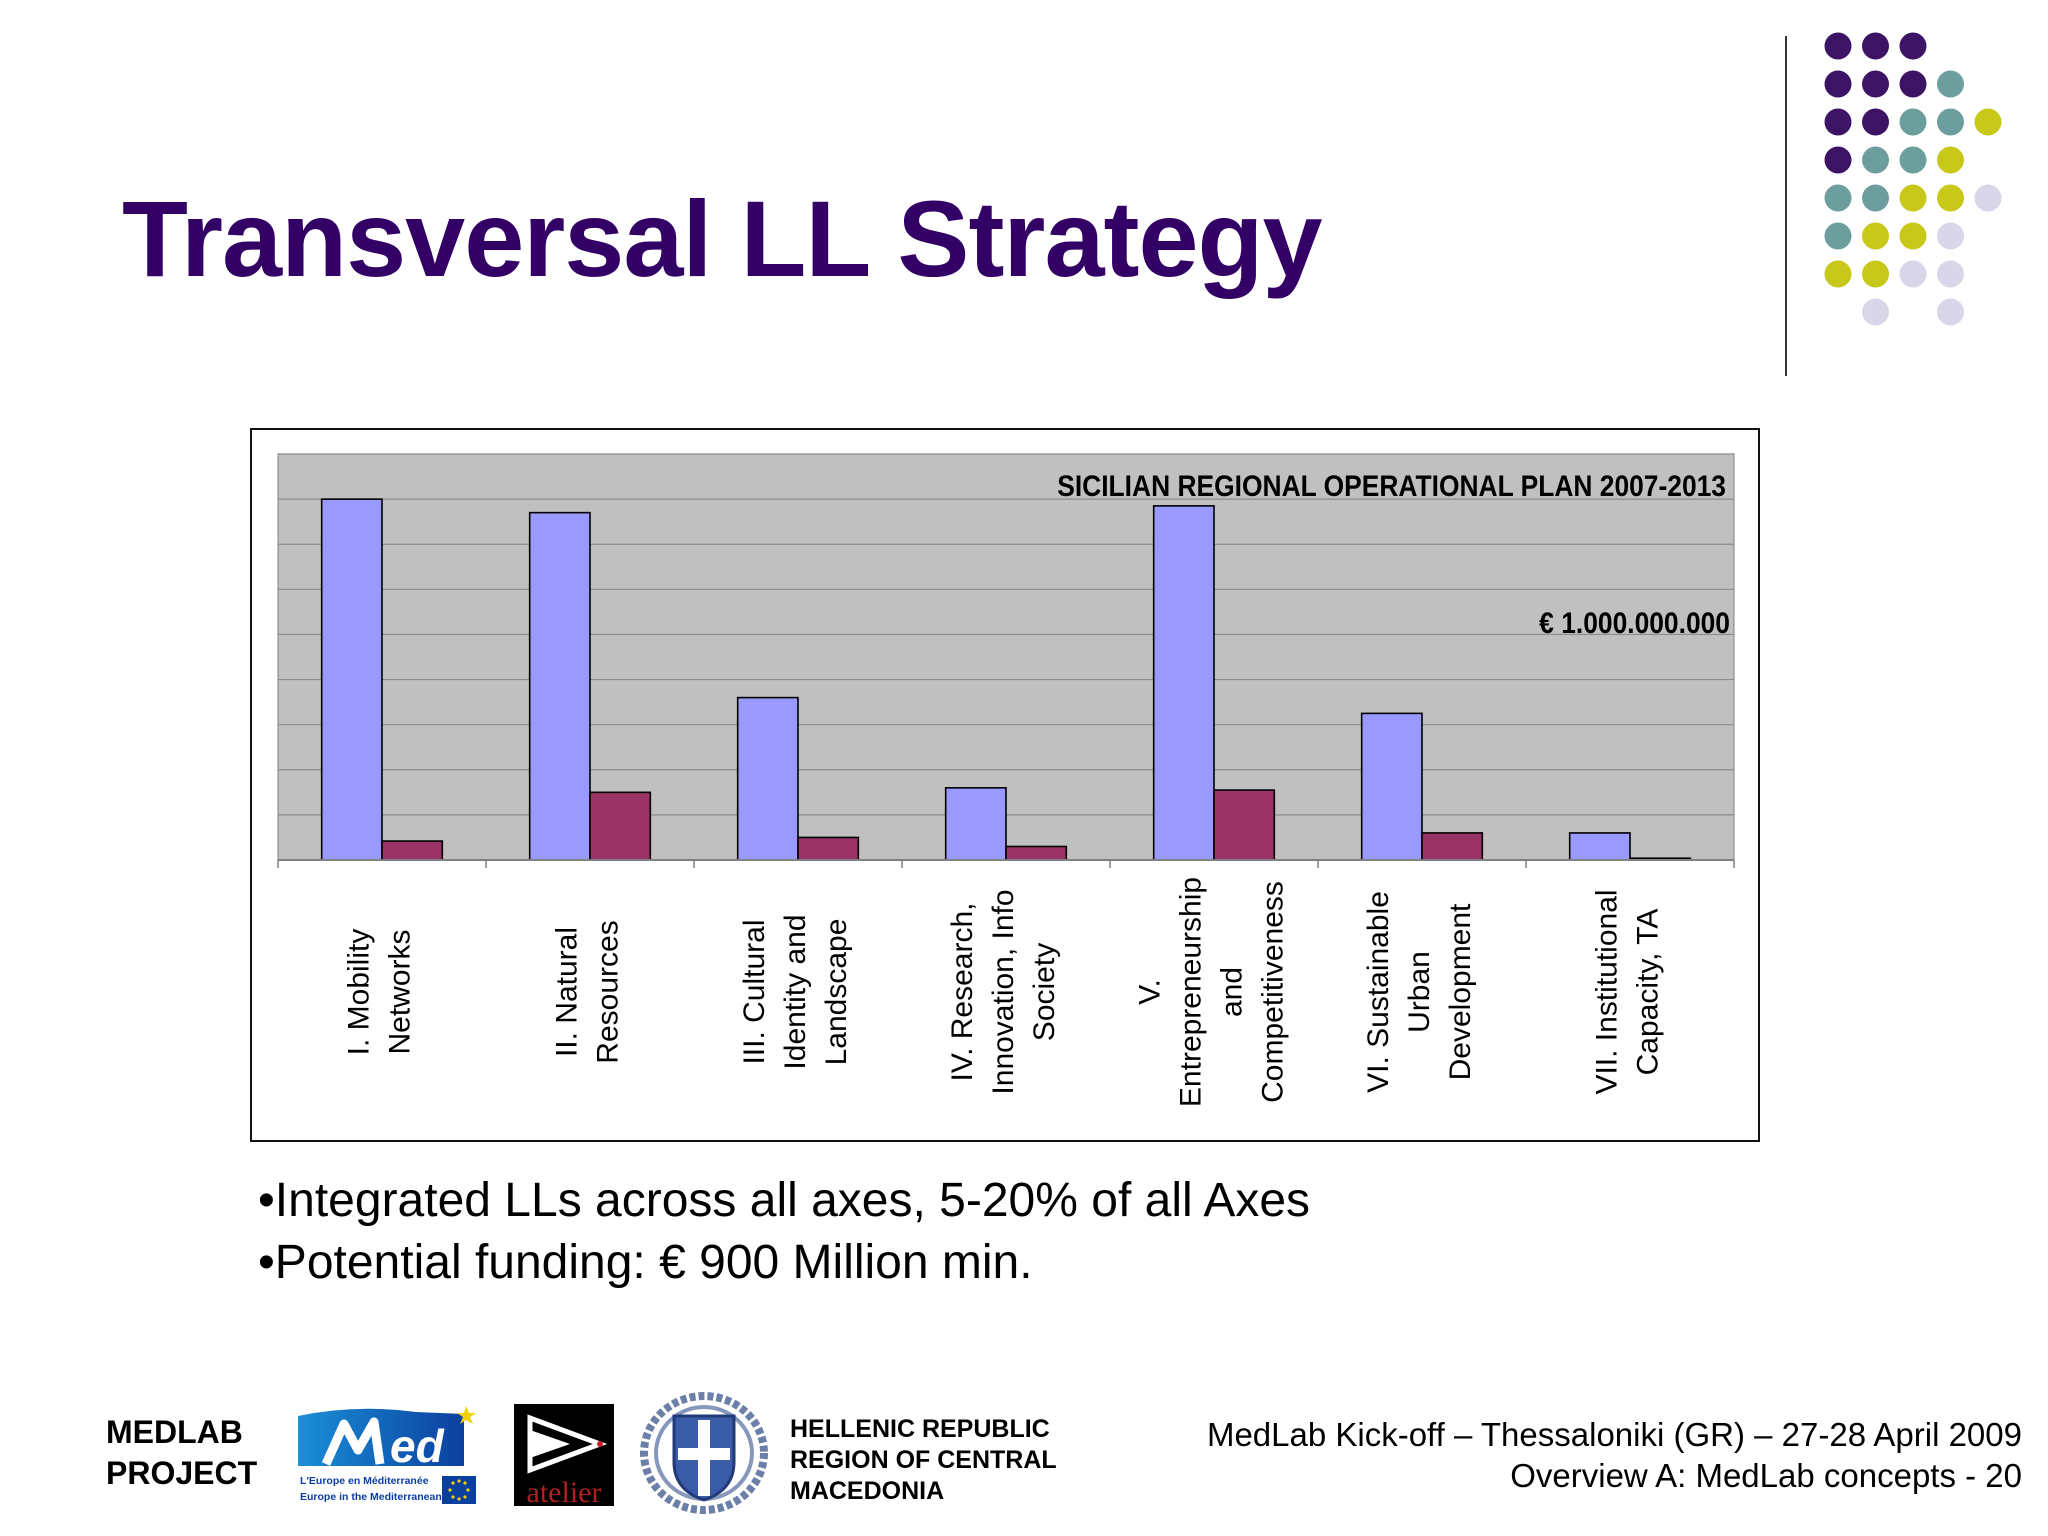 The image size is (2048, 1536). I want to click on x-tick-label: I. Mobility Networks, so click(379, 992).